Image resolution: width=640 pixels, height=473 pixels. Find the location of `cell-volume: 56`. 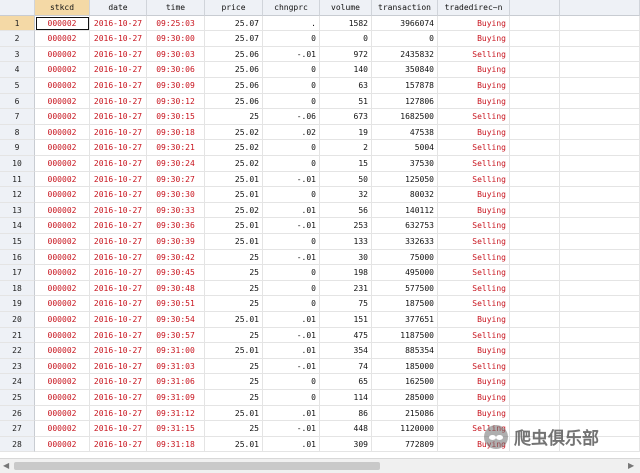

cell-volume: 56 is located at coordinates (346, 210).